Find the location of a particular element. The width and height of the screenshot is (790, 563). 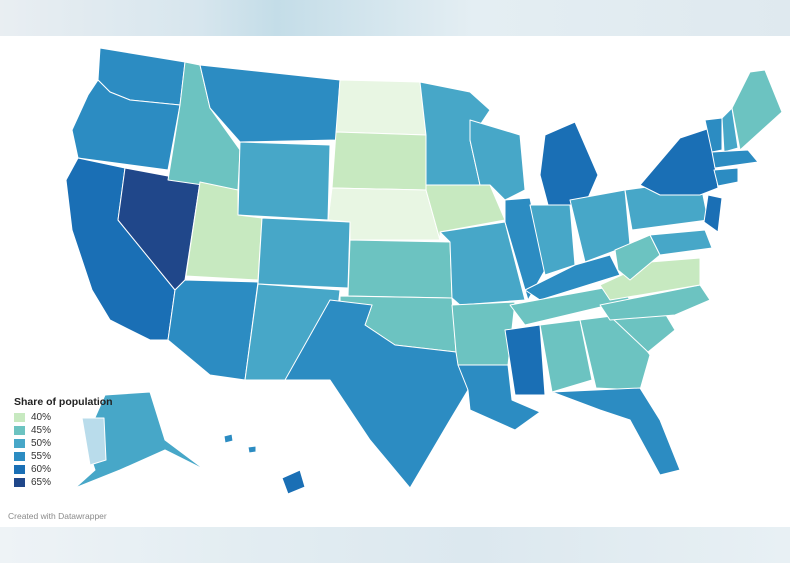

legend-label: 45% is located at coordinates (41, 430).